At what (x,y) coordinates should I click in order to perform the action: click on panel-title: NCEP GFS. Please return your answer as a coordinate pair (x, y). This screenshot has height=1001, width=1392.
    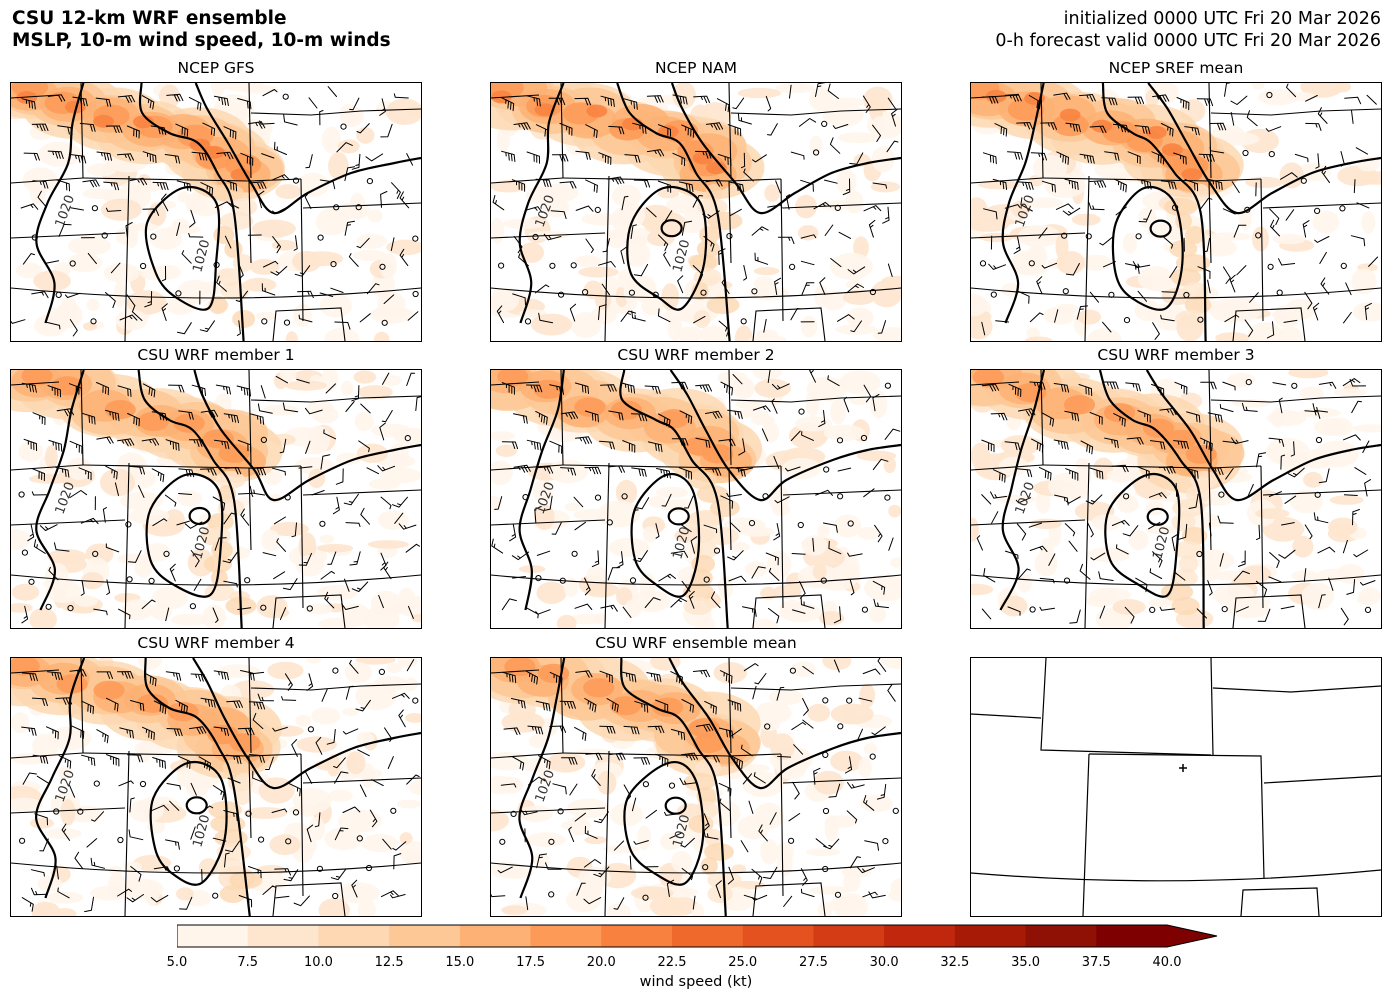
    Looking at the image, I should click on (216, 68).